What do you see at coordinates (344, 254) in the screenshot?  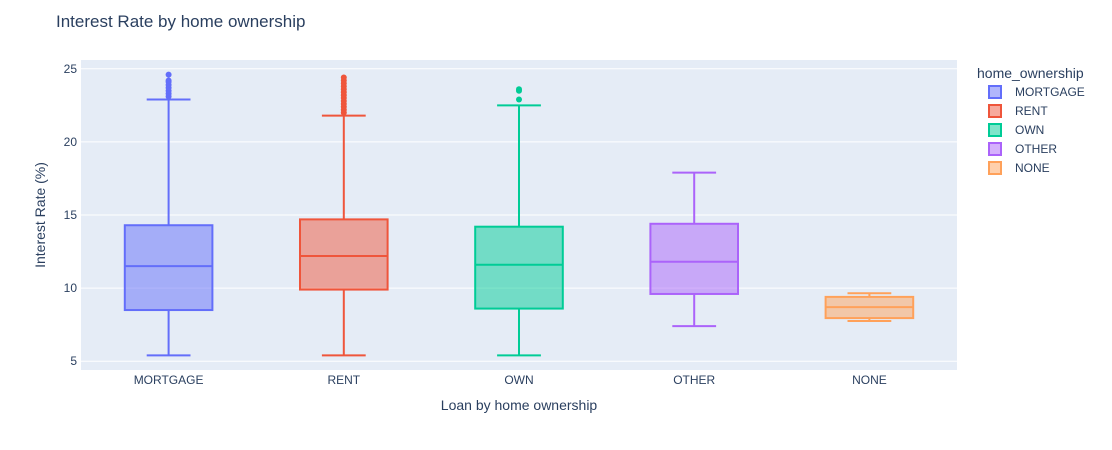 I see `box-rent` at bounding box center [344, 254].